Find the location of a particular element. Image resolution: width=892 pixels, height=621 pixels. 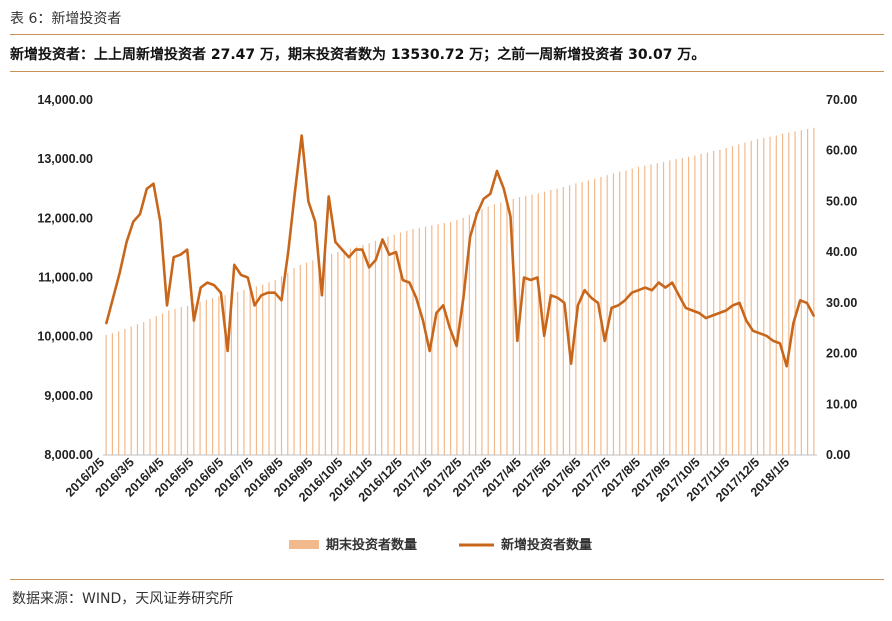

y-left-tick-label: 9,000.00 is located at coordinates (68, 396).